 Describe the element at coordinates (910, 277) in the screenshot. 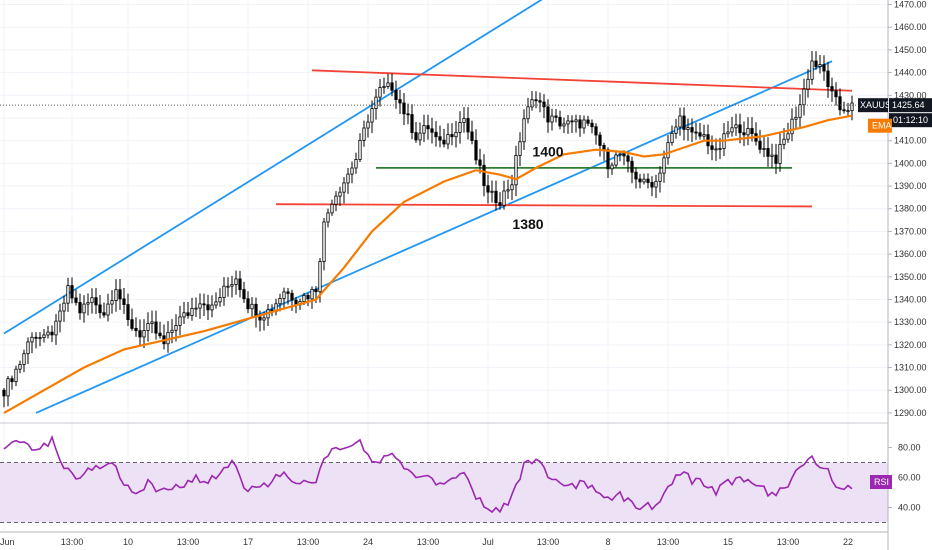

I see `price-tick-label: 1350.00` at that location.